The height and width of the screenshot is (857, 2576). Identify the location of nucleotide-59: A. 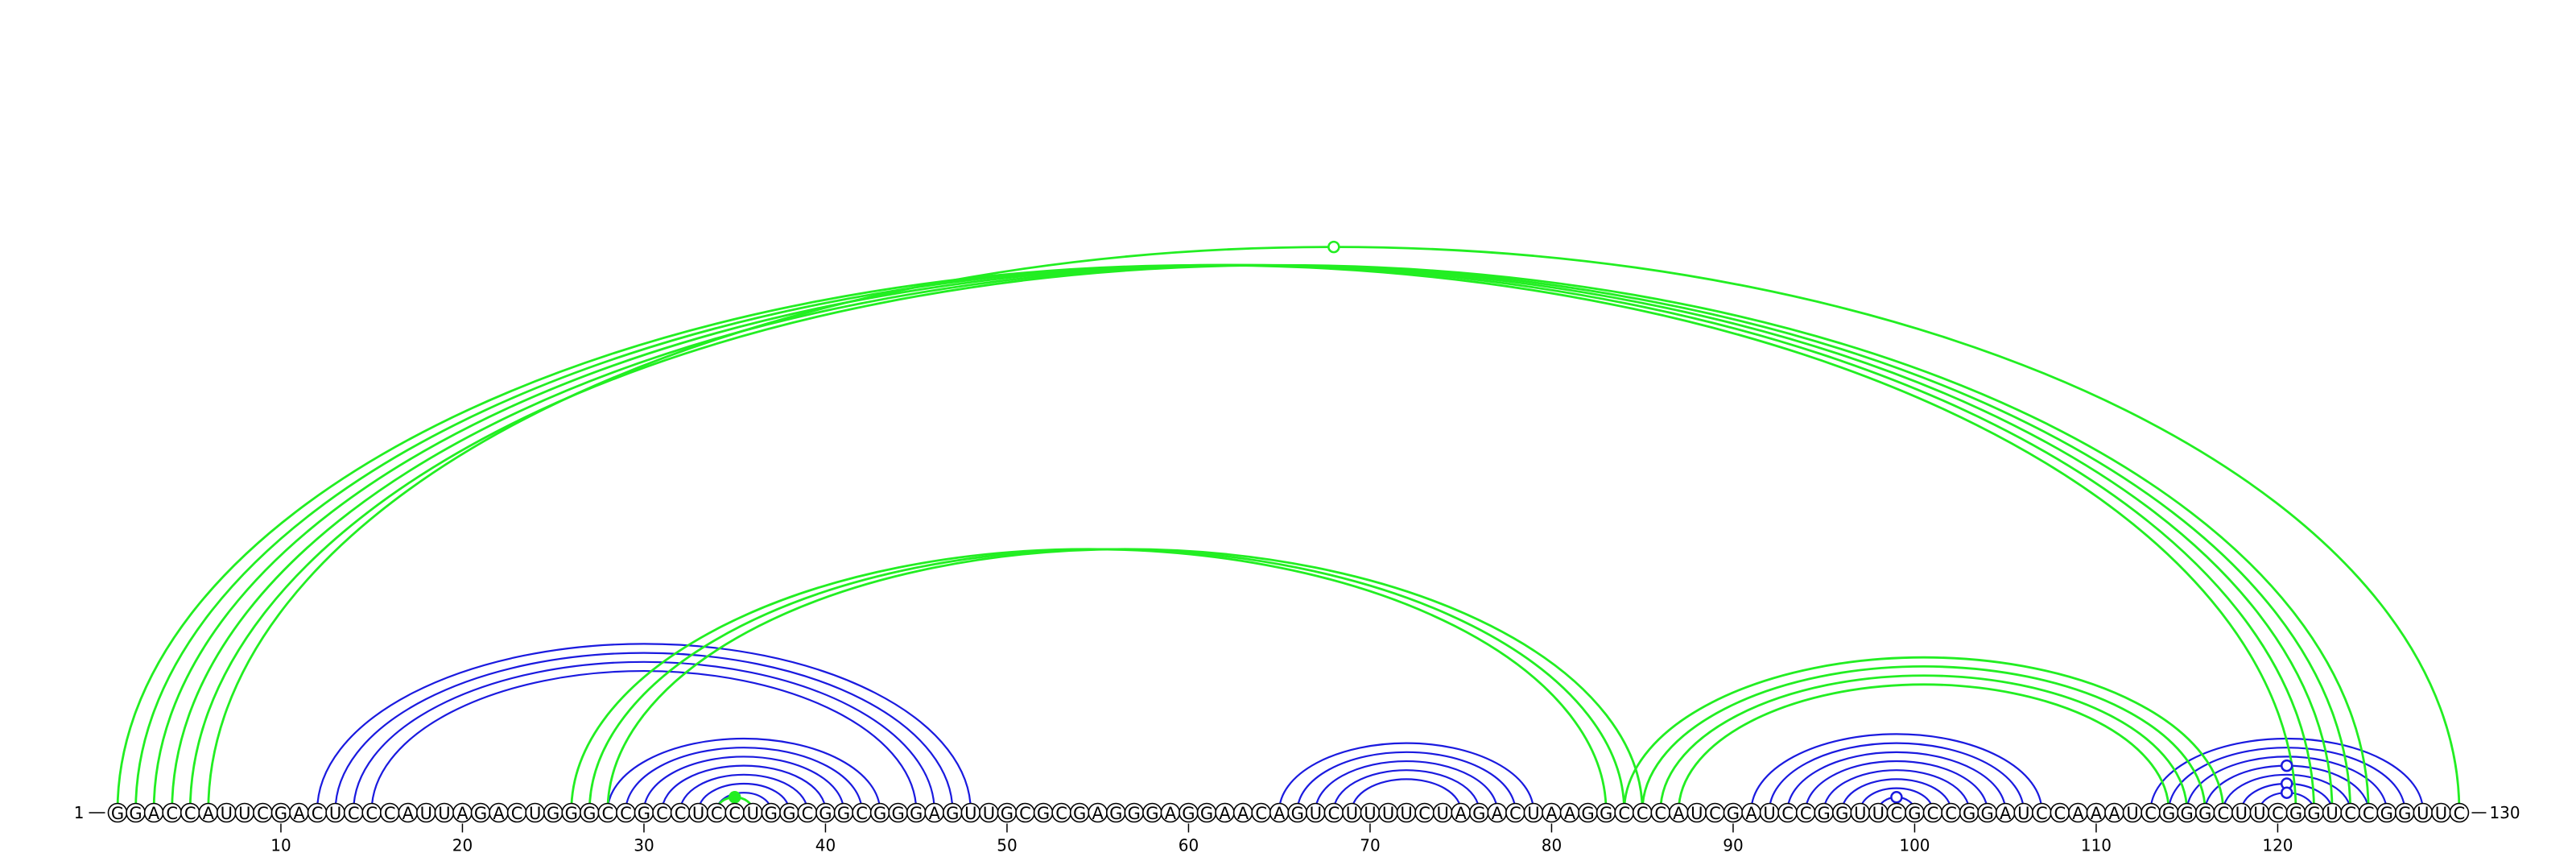
(1170, 812).